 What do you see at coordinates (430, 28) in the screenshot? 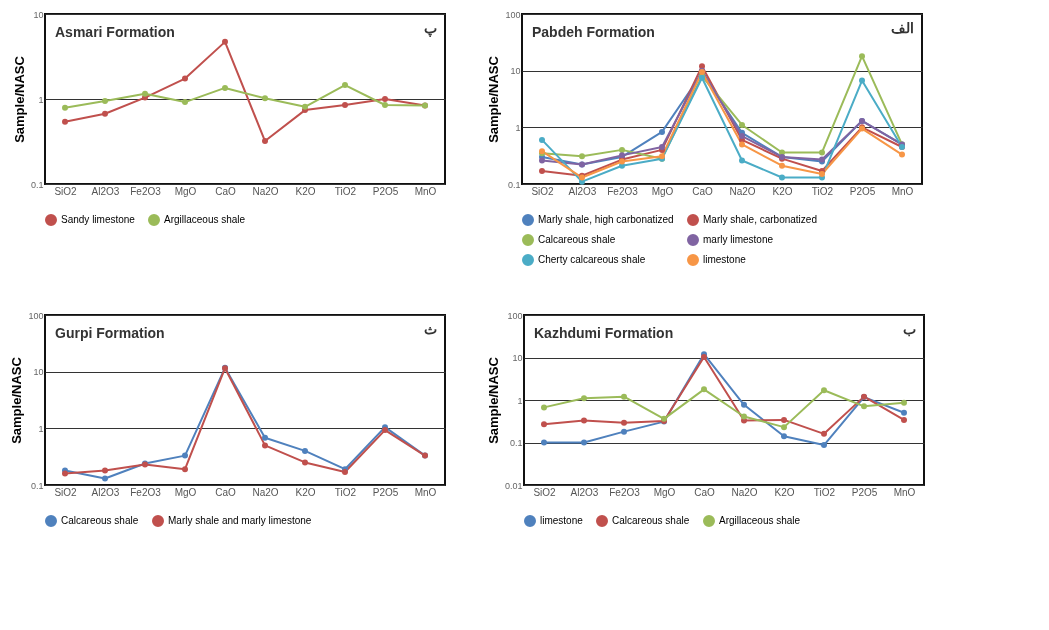
I see `annotation: پ` at bounding box center [430, 28].